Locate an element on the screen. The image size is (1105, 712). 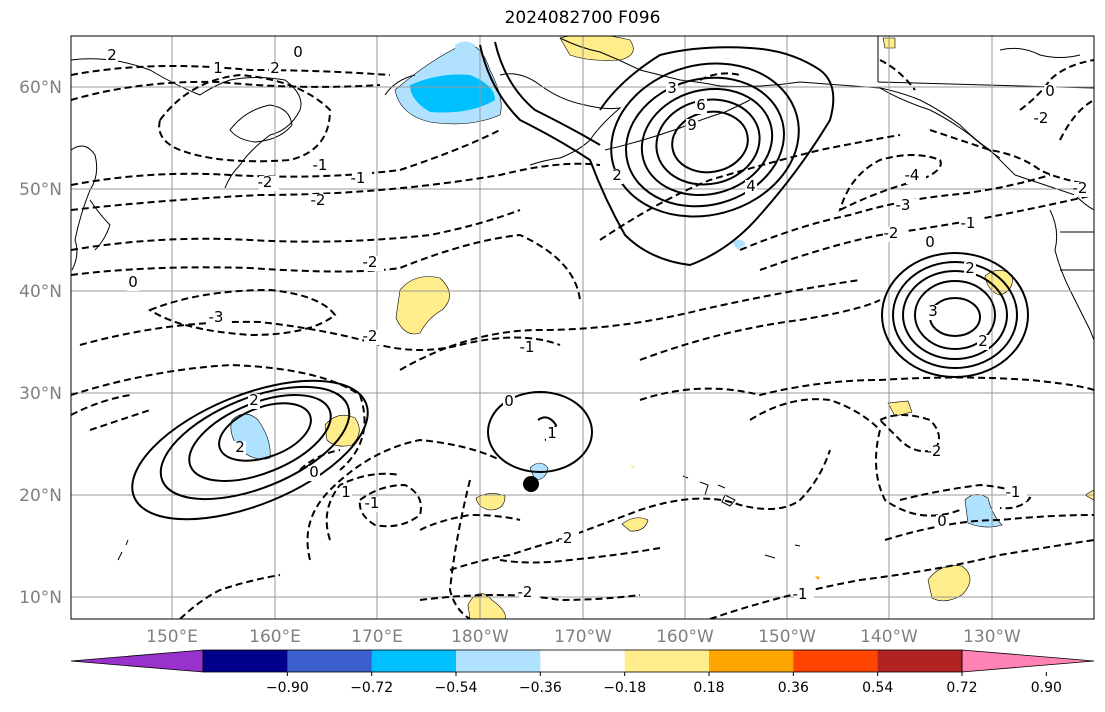
colorbar-outline is located at coordinates (582, 661).